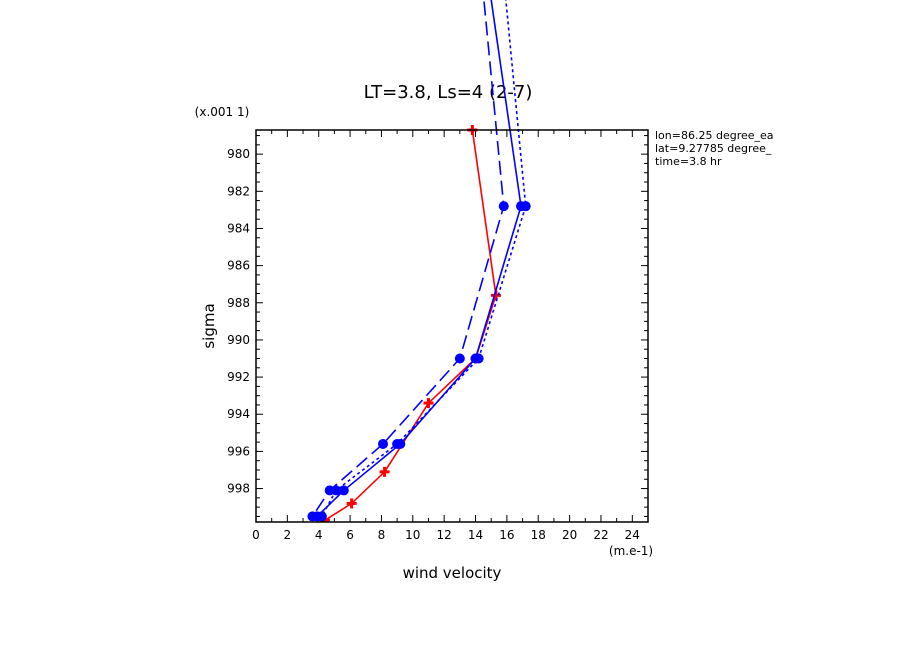 Image resolution: width=904 pixels, height=654 pixels. What do you see at coordinates (256, 535) in the screenshot?
I see `x-tick-label: 0` at bounding box center [256, 535].